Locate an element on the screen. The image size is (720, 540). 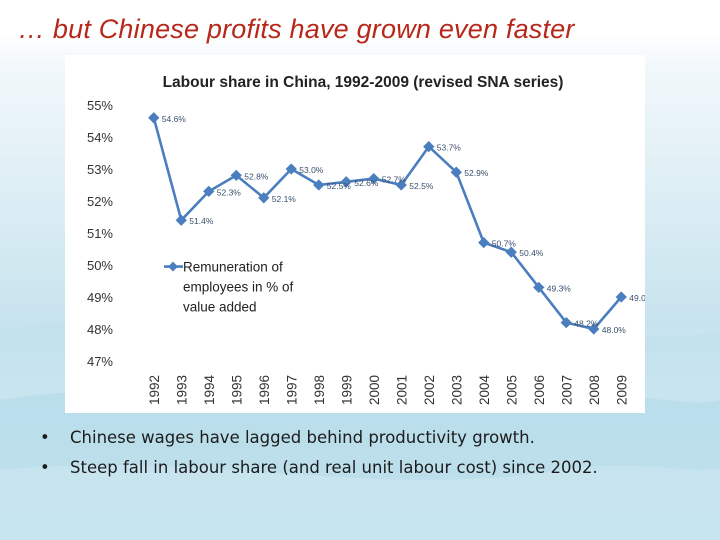
data-label: 52.9% is located at coordinates (476, 173).